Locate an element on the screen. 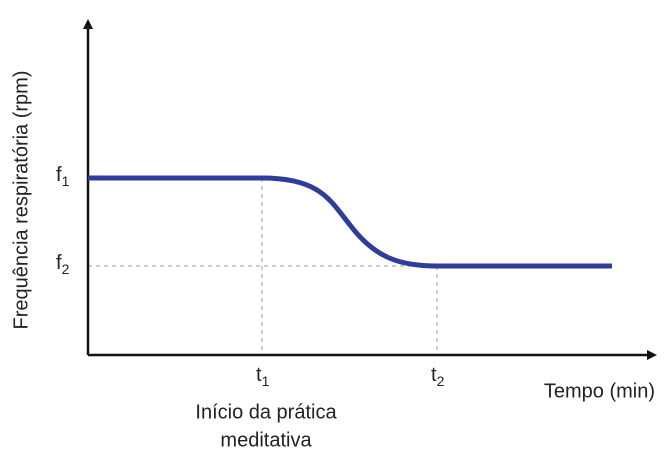 The height and width of the screenshot is (473, 670). y-axis-label: Frequência respiratória (rpm) is located at coordinates (21, 200).